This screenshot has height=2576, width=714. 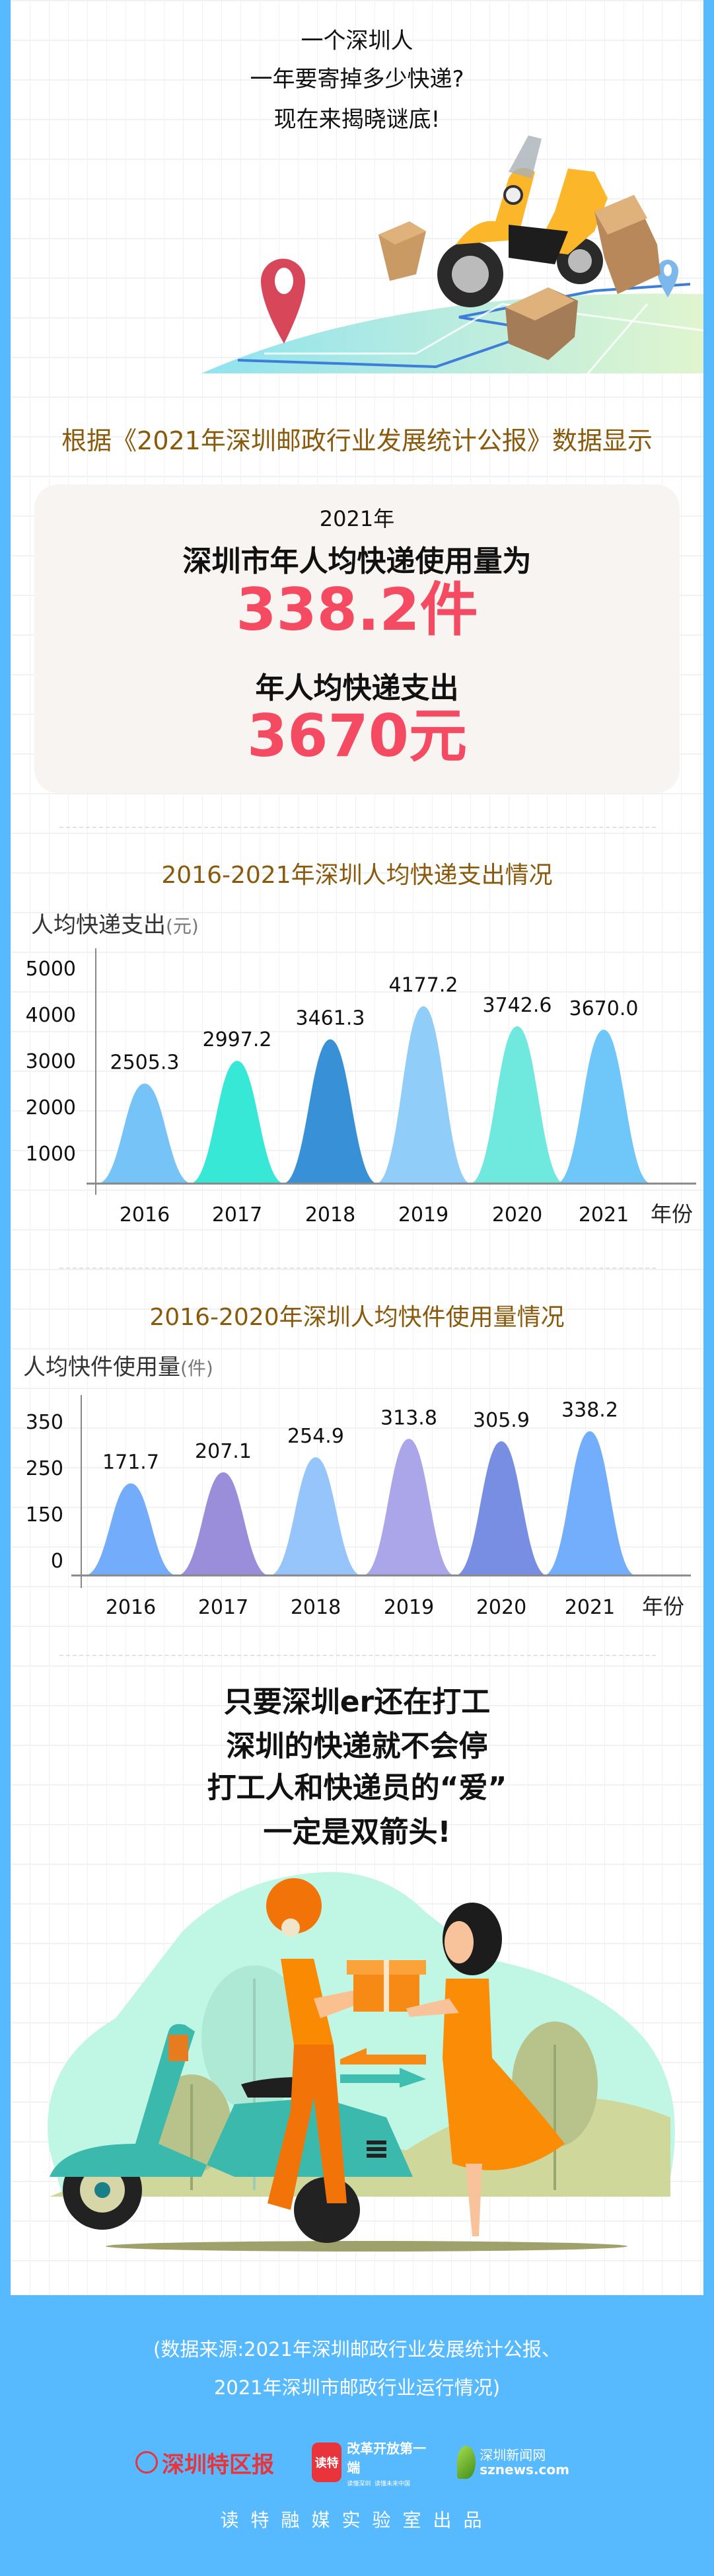 What do you see at coordinates (378, 2484) in the screenshot?
I see `dute-subtitle: 读懂深圳 读懂未来中国` at bounding box center [378, 2484].